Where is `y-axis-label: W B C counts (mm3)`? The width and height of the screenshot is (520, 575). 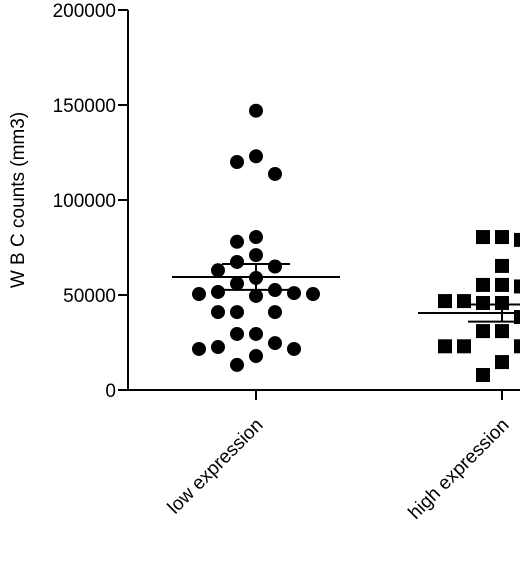 y-axis-label: W B C counts (mm3) is located at coordinates (18, 200).